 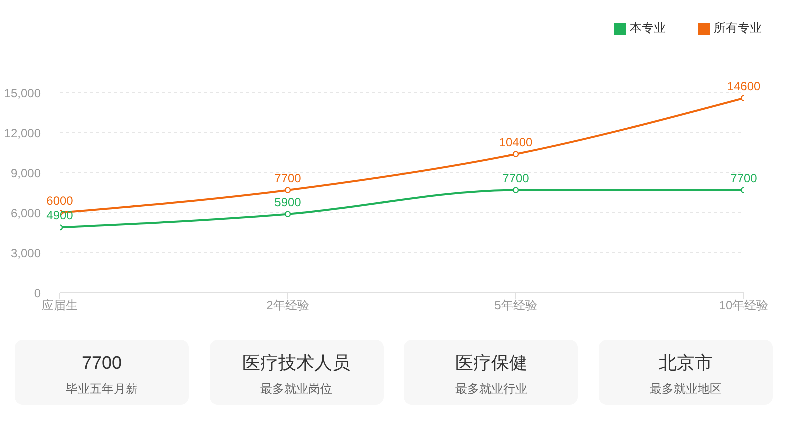 I want to click on y-tick-label: 15,000, so click(x=23, y=93).